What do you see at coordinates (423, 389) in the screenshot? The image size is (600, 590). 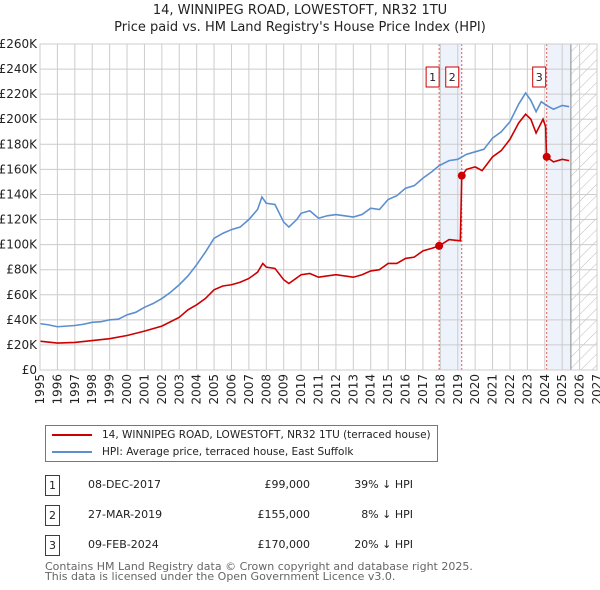 I see `x-tick-label: 2017` at bounding box center [423, 389].